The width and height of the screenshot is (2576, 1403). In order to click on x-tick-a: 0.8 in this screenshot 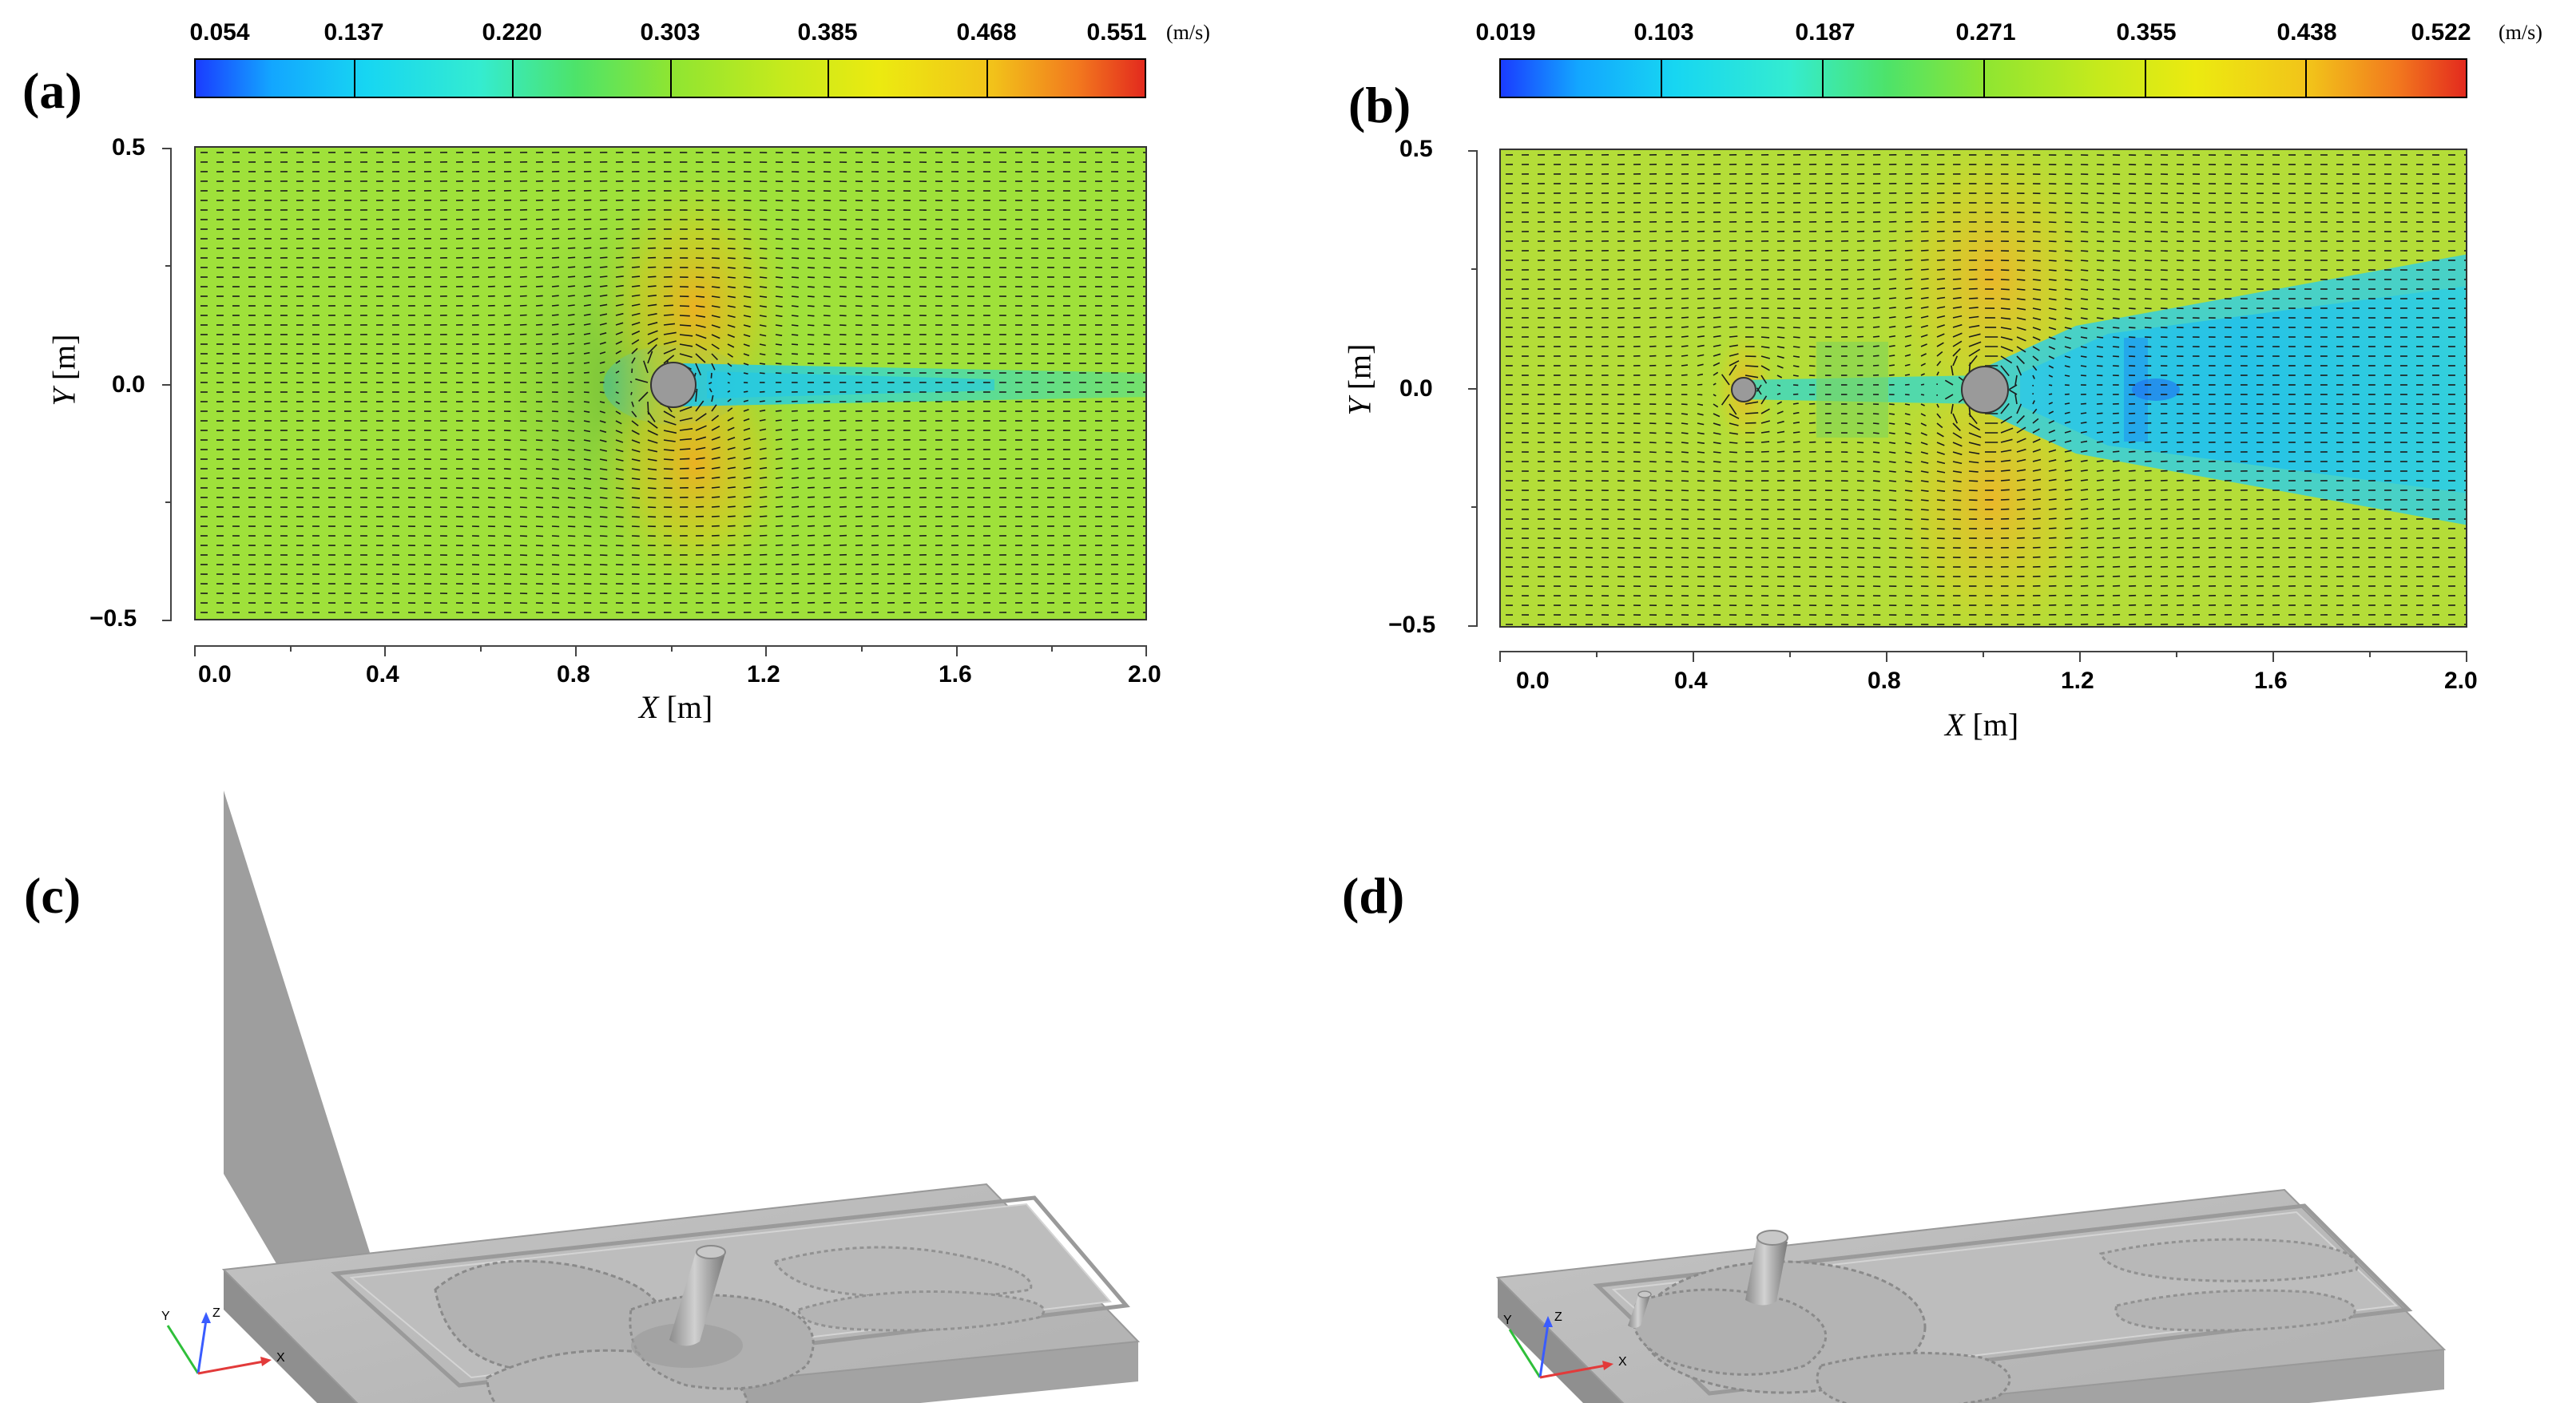, I will do `click(573, 674)`.